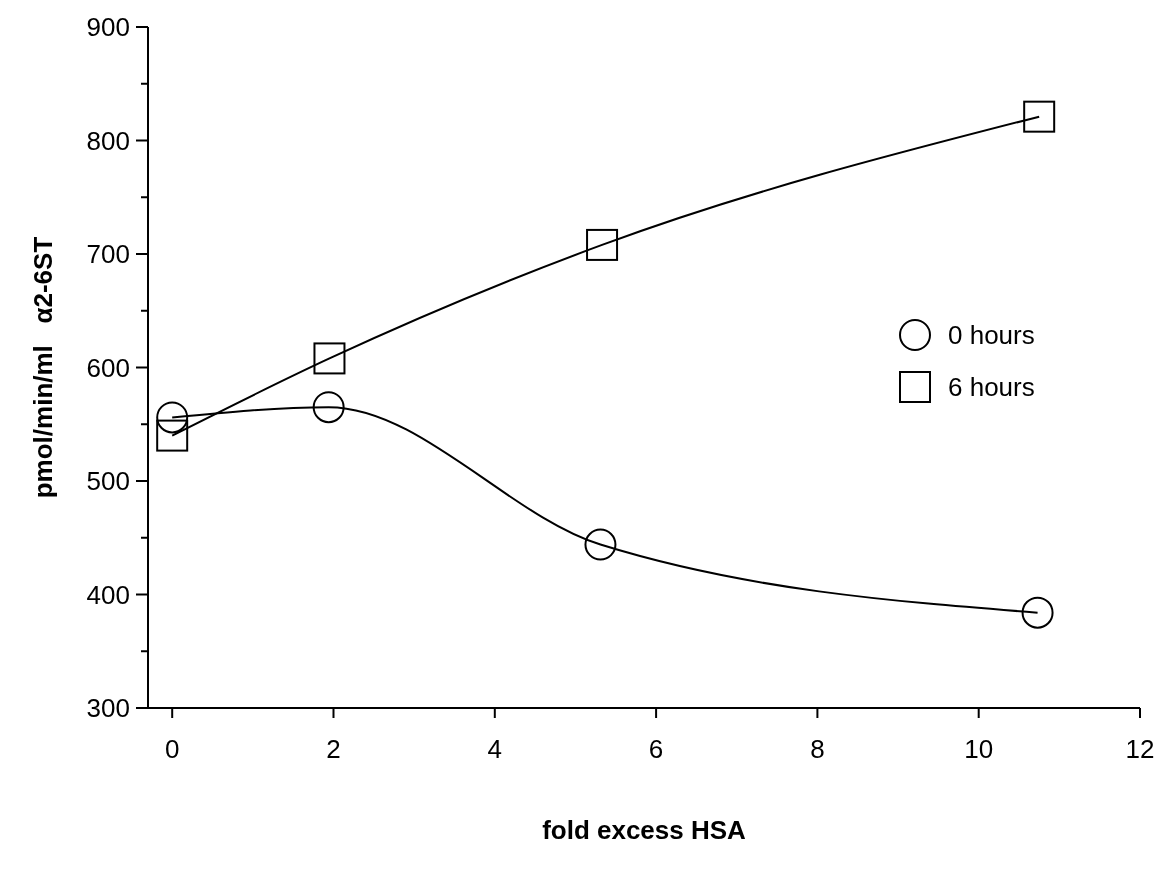 The height and width of the screenshot is (869, 1172). What do you see at coordinates (108, 367) in the screenshot?
I see `y-tick-label: 600` at bounding box center [108, 367].